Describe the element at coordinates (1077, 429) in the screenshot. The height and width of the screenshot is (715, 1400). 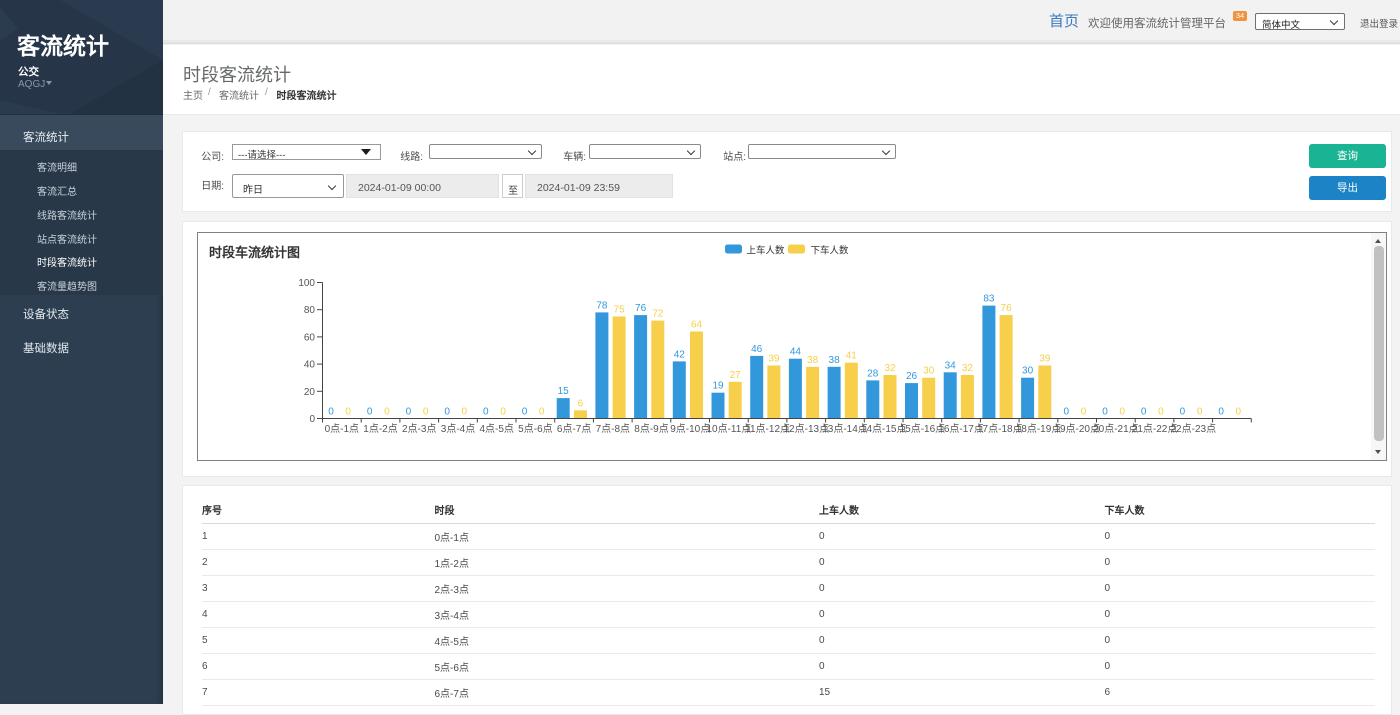
I see `svg-text: 19点-20点` at that location.